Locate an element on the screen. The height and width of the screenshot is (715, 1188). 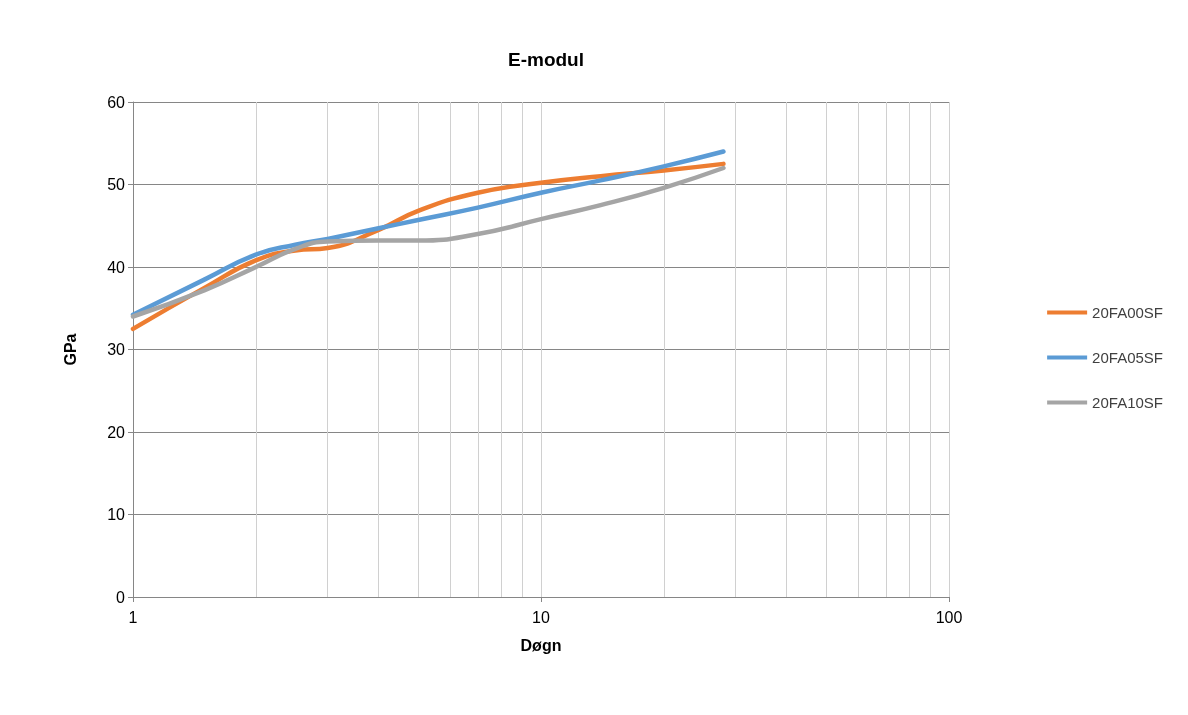
y-tick-label: 50 is located at coordinates (116, 184).